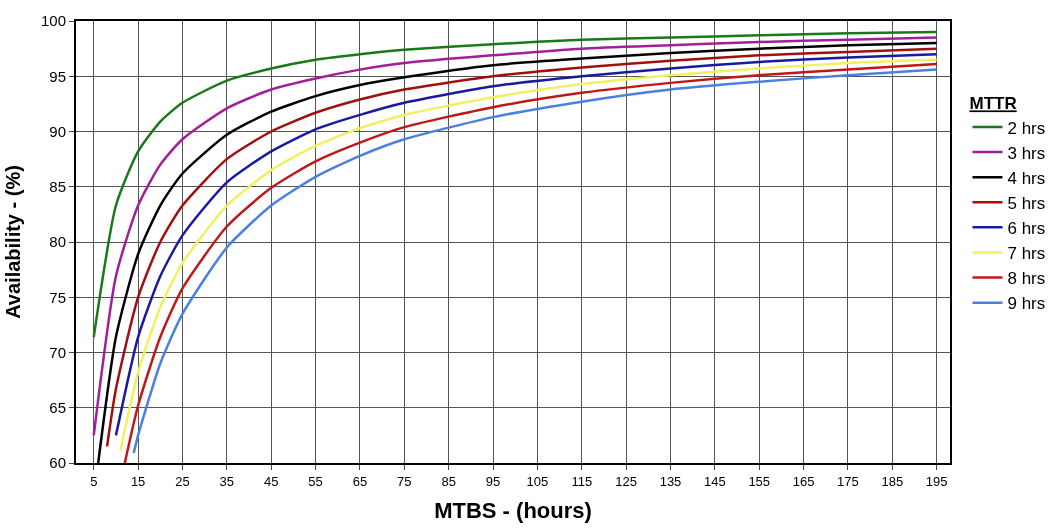 This screenshot has height=531, width=1062. I want to click on x-tick-label: 75, so click(404, 481).